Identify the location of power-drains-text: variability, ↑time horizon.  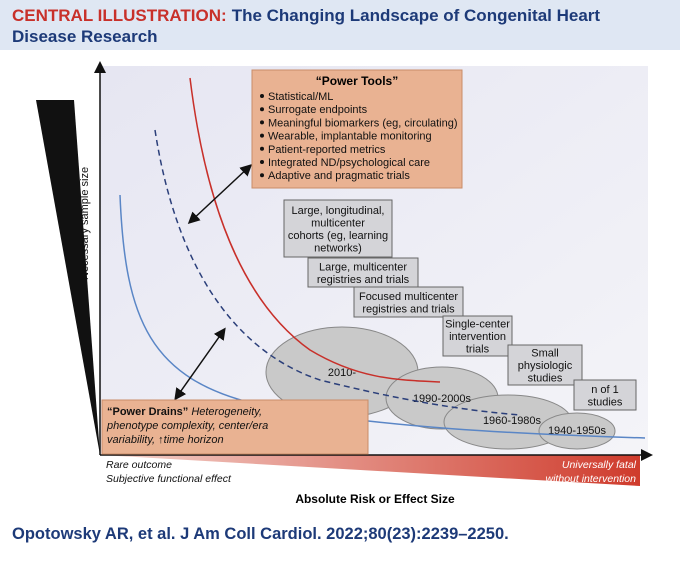
(165, 440).